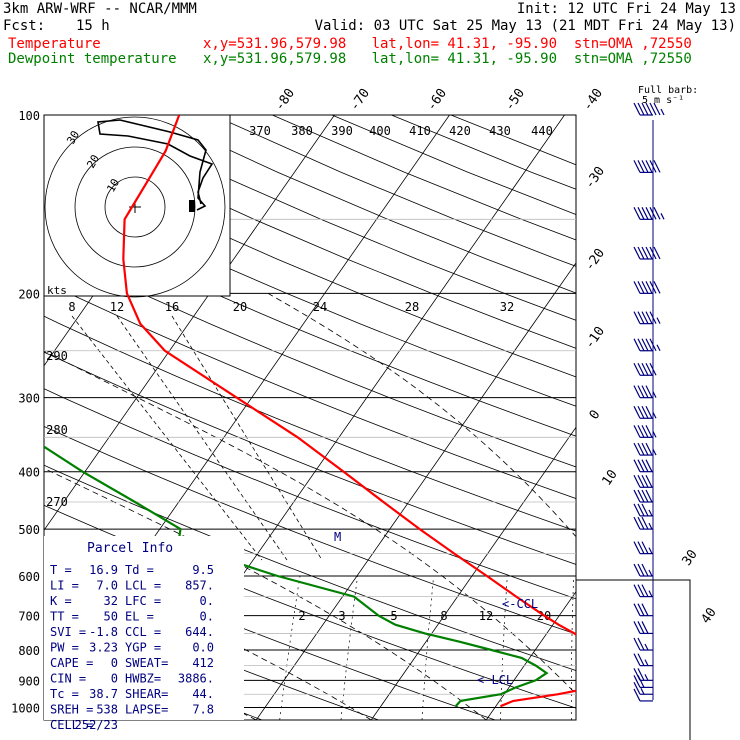 The height and width of the screenshot is (740, 740). Describe the element at coordinates (437, 100) in the screenshot. I see `isotherm-label: -60` at that location.